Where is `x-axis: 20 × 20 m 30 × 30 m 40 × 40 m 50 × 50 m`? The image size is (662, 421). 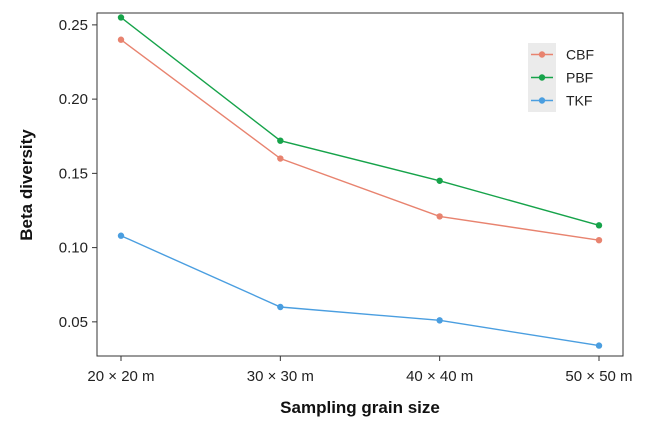 x-axis: 20 × 20 m 30 × 30 m 40 × 40 m 50 × 50 m is located at coordinates (360, 370).